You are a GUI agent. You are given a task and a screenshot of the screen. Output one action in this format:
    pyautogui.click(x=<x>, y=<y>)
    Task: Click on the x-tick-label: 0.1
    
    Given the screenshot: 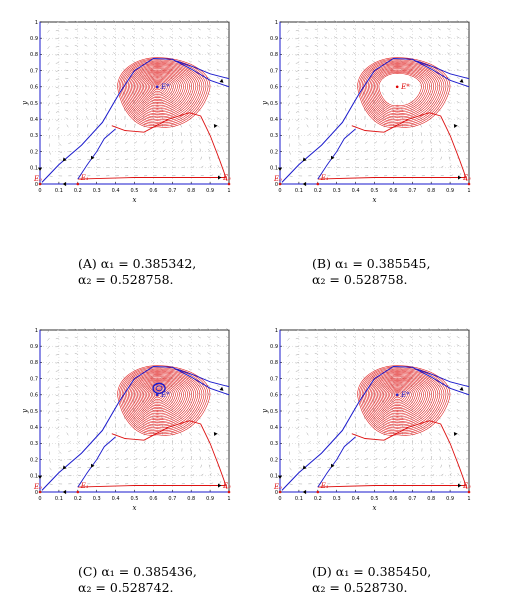 What is the action you would take?
    pyautogui.click(x=59, y=499)
    